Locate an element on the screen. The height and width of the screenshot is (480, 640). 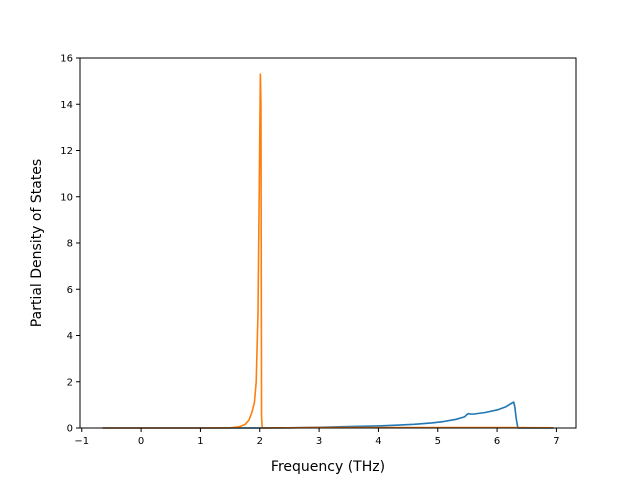
y-tick-label: 6 is located at coordinates (70, 290).